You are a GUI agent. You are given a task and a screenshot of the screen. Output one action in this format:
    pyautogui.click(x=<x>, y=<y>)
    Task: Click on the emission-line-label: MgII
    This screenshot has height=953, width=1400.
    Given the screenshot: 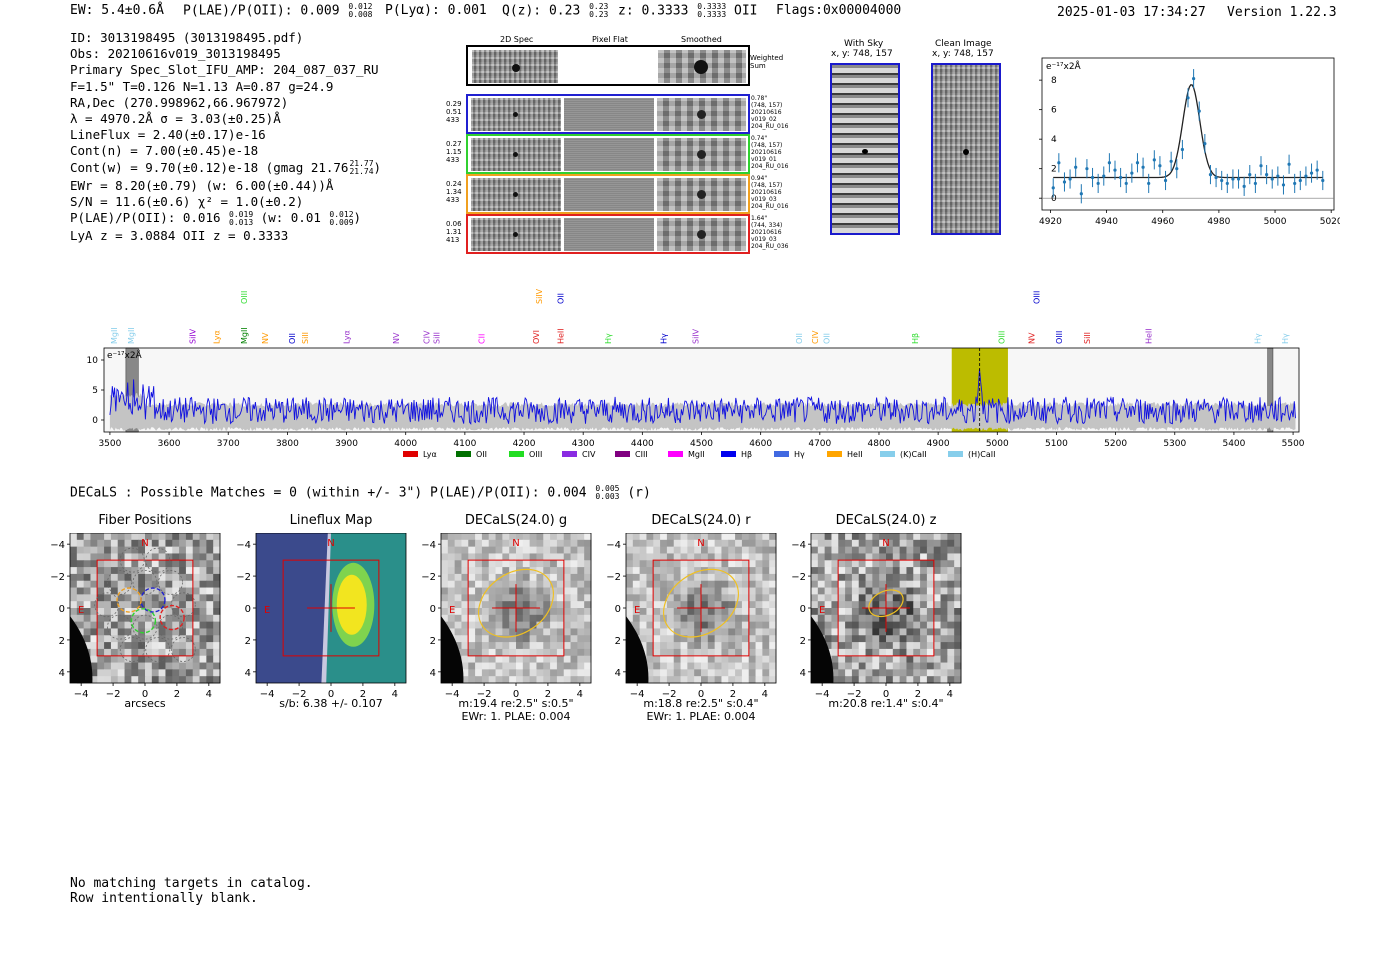 What is the action you would take?
    pyautogui.click(x=131, y=335)
    